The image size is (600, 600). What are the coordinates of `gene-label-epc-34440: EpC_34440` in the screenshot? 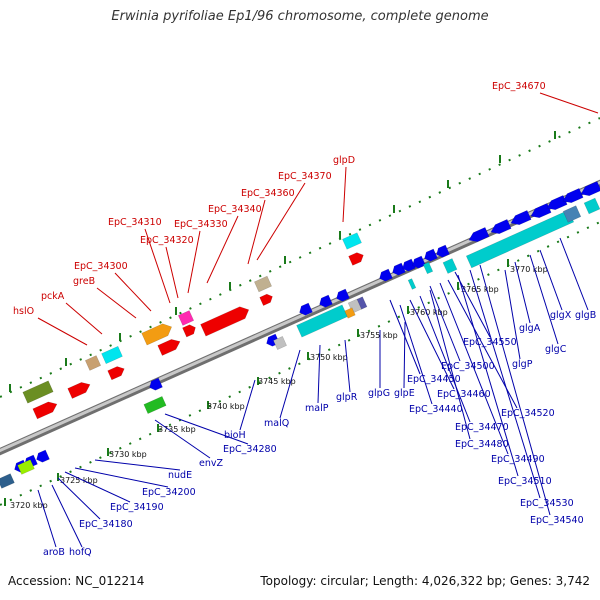 It's located at (436, 409).